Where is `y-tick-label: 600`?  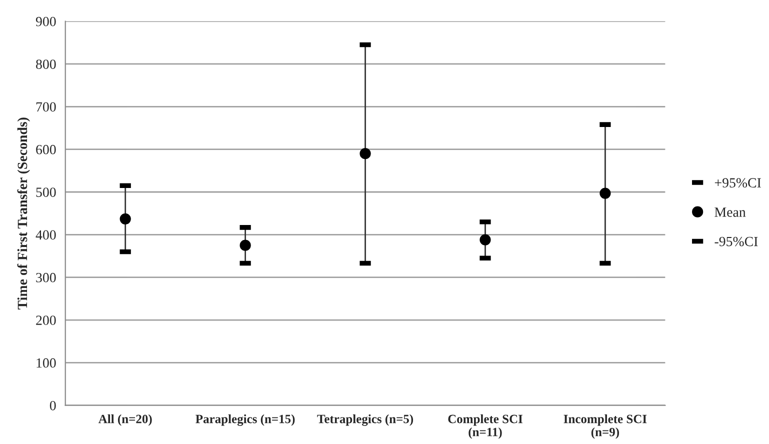 y-tick-label: 600 is located at coordinates (46, 149).